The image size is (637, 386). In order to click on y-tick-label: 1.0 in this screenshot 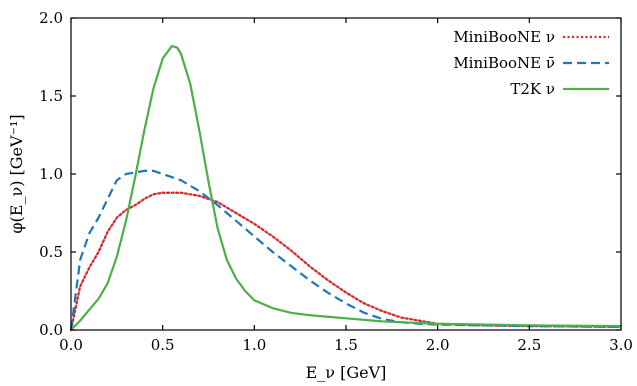, I will do `click(51, 174)`.